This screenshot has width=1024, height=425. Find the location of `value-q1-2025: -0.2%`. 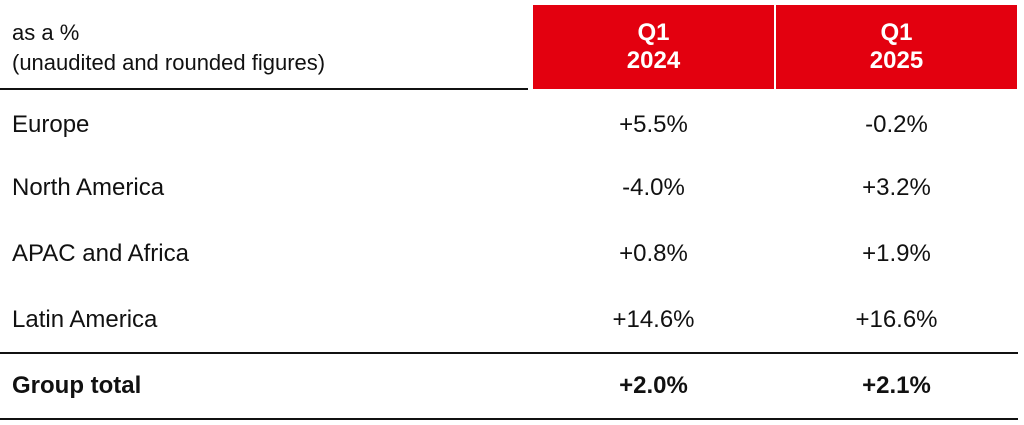

value-q1-2025: -0.2% is located at coordinates (896, 124).